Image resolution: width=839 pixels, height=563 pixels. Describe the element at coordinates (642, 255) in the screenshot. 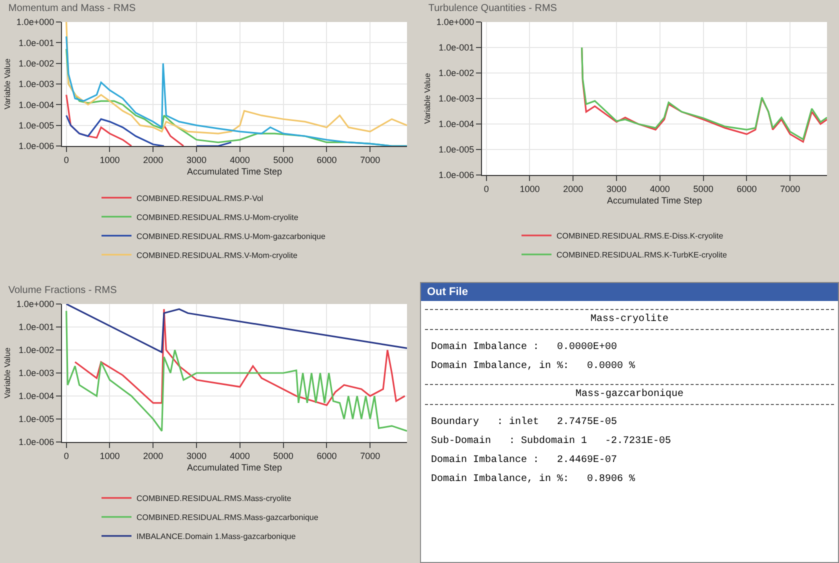

I see `legend-label: COMBINED.RESIDUAL.RMS.K-TurbKE-cryolite` at that location.